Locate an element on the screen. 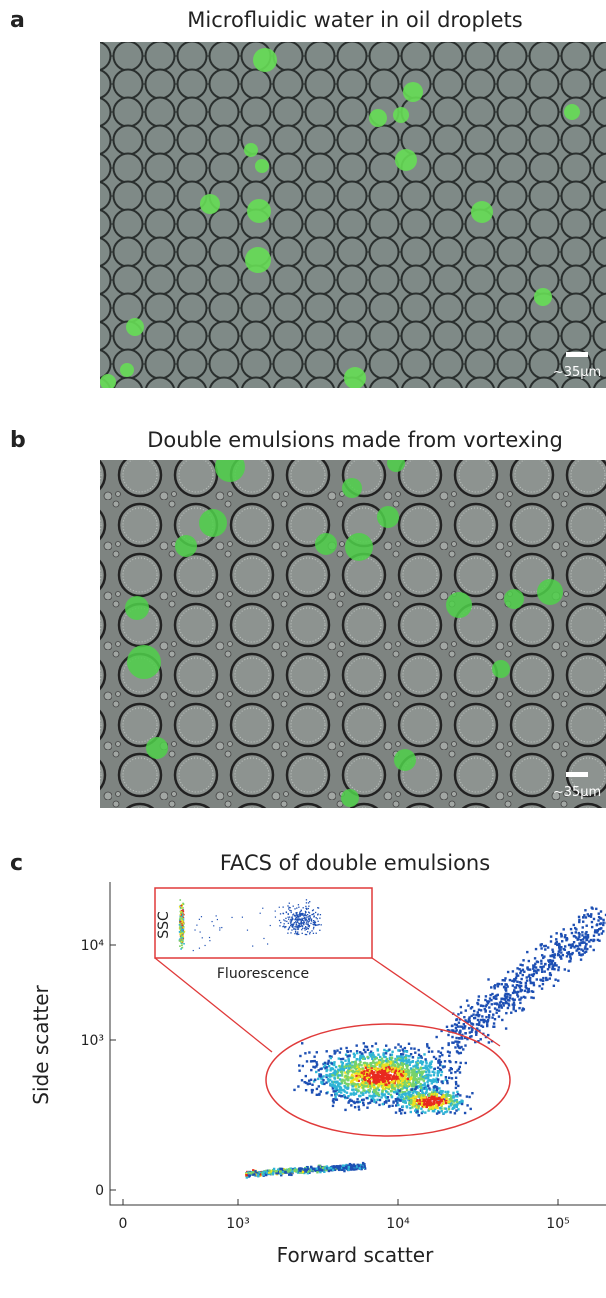  inset-y-label: SSC is located at coordinates (164, 925).